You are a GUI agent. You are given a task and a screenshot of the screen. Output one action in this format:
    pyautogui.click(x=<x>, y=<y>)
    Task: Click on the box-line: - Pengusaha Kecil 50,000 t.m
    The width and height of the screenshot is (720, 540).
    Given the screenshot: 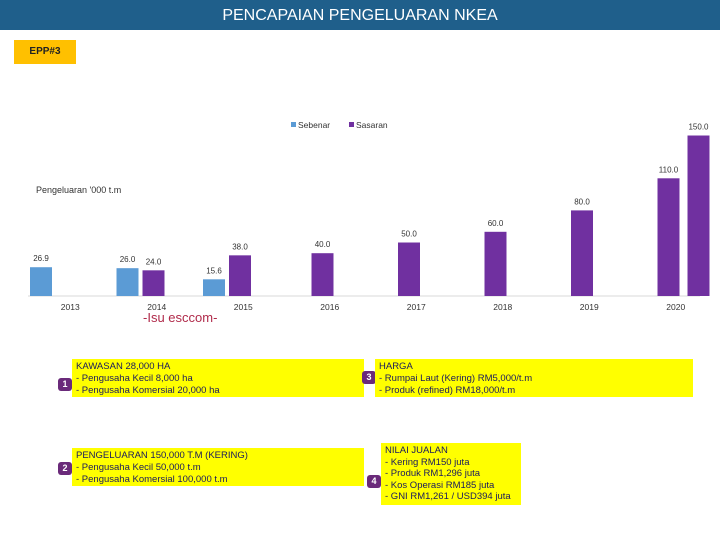 What is the action you would take?
    pyautogui.click(x=138, y=467)
    